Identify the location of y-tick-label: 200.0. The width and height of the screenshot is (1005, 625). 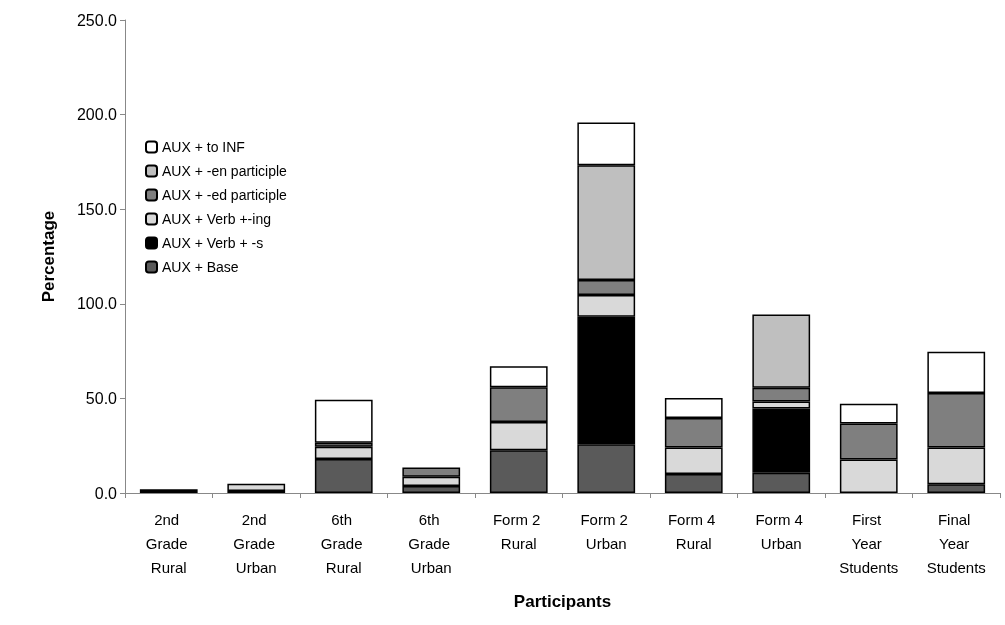
(97, 115).